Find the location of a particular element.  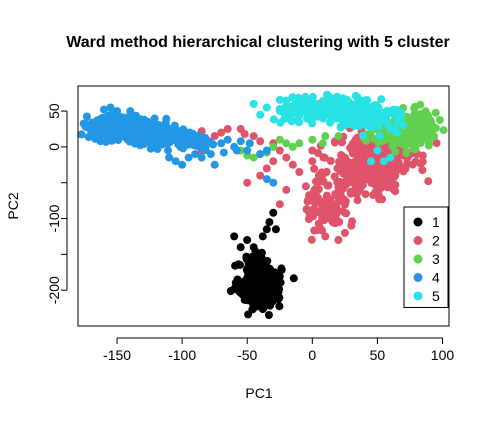

legend-label-3: 3 is located at coordinates (436, 259).